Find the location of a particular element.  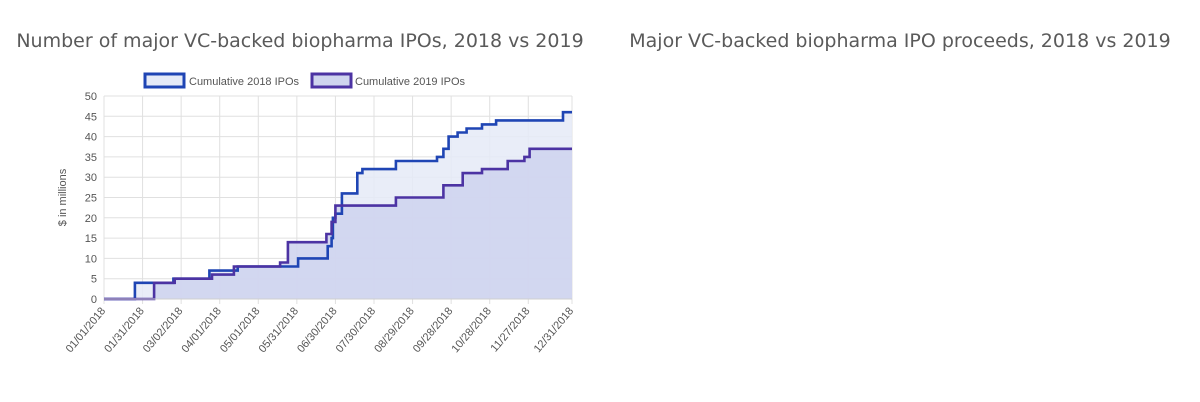

x-tick-label: 12/31/2018 is located at coordinates (554, 330).